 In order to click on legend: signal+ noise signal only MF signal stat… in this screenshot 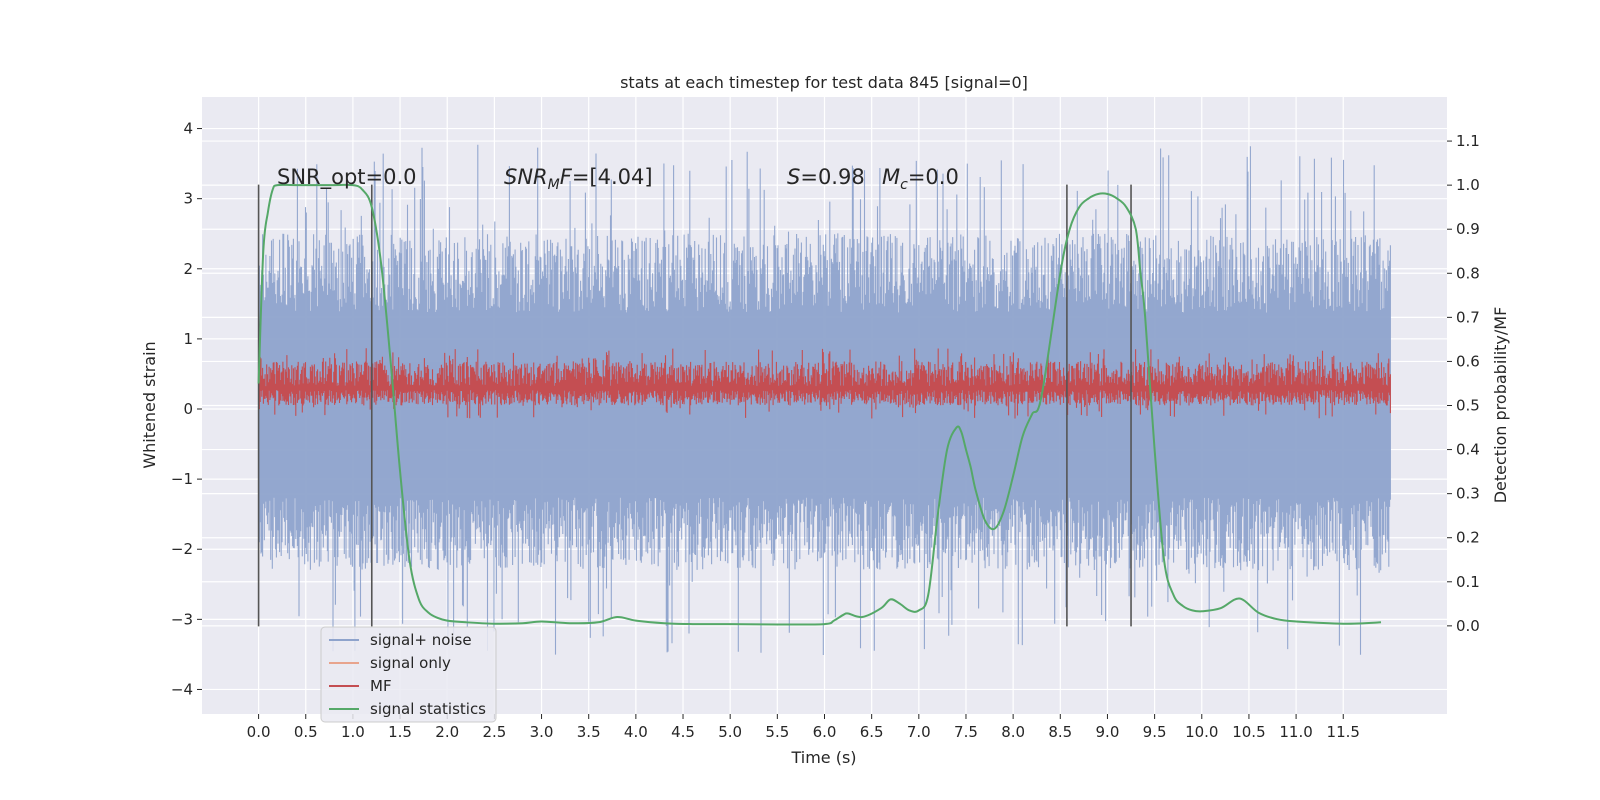, I will do `click(408, 674)`.